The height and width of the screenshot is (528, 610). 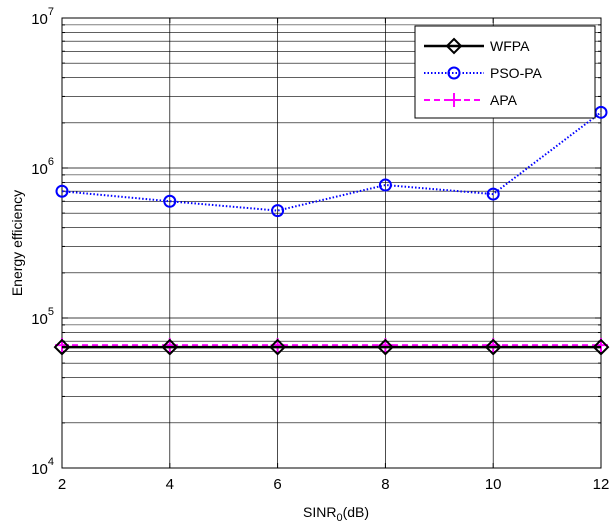 I want to click on x-axis-title-main: SINR, so click(x=319, y=512).